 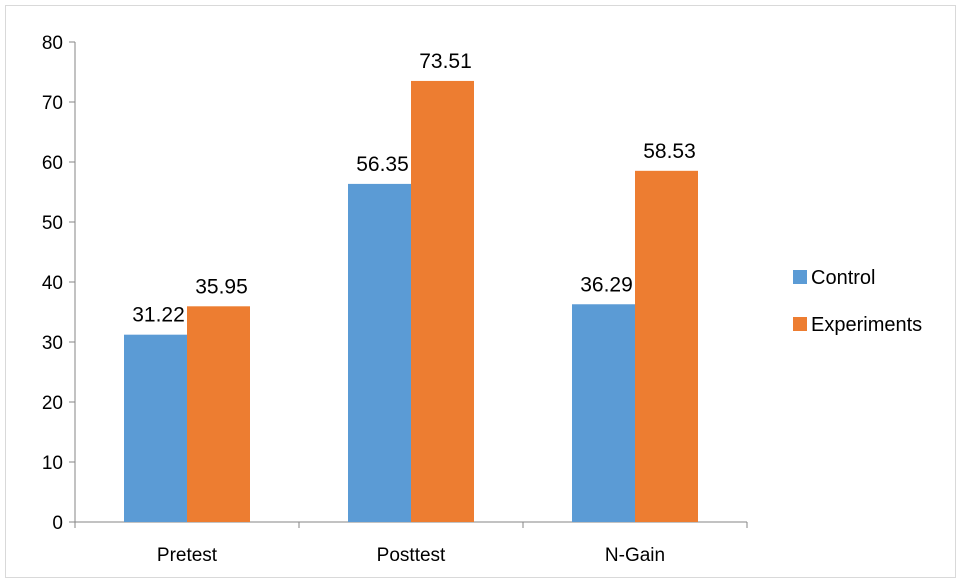 What do you see at coordinates (669, 151) in the screenshot?
I see `data-label: 58.53` at bounding box center [669, 151].